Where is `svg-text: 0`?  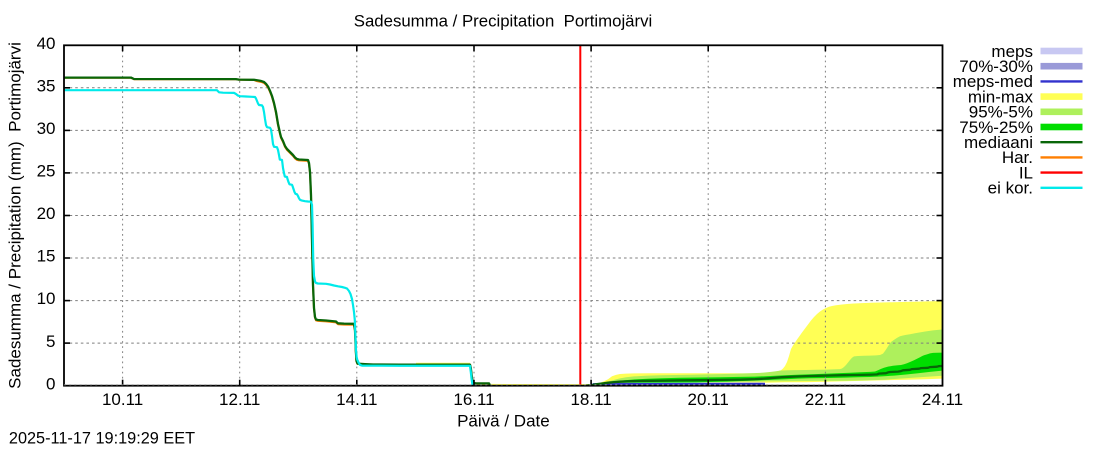 svg-text: 0 is located at coordinates (50, 383).